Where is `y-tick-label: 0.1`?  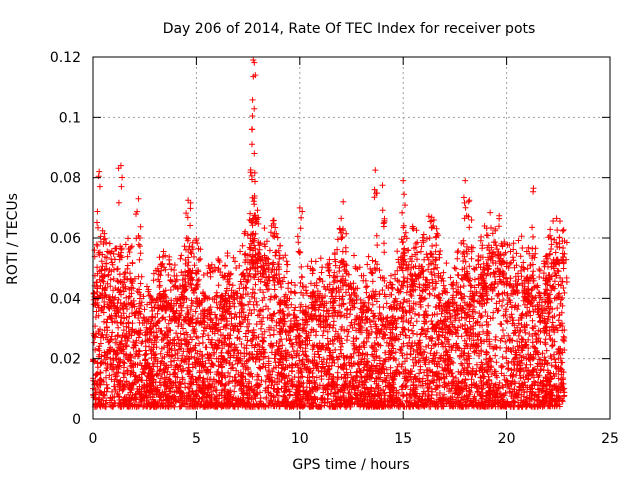
y-tick-label: 0.1 is located at coordinates (70, 118).